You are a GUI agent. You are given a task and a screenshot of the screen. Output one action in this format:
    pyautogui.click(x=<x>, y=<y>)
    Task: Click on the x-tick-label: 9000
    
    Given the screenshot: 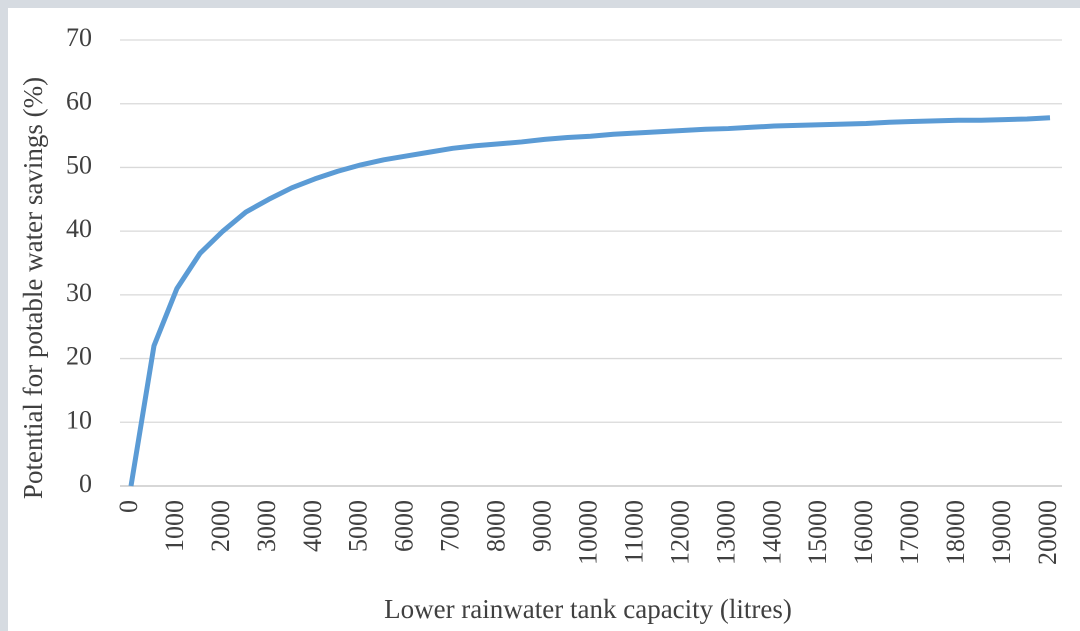 What is the action you would take?
    pyautogui.click(x=542, y=526)
    